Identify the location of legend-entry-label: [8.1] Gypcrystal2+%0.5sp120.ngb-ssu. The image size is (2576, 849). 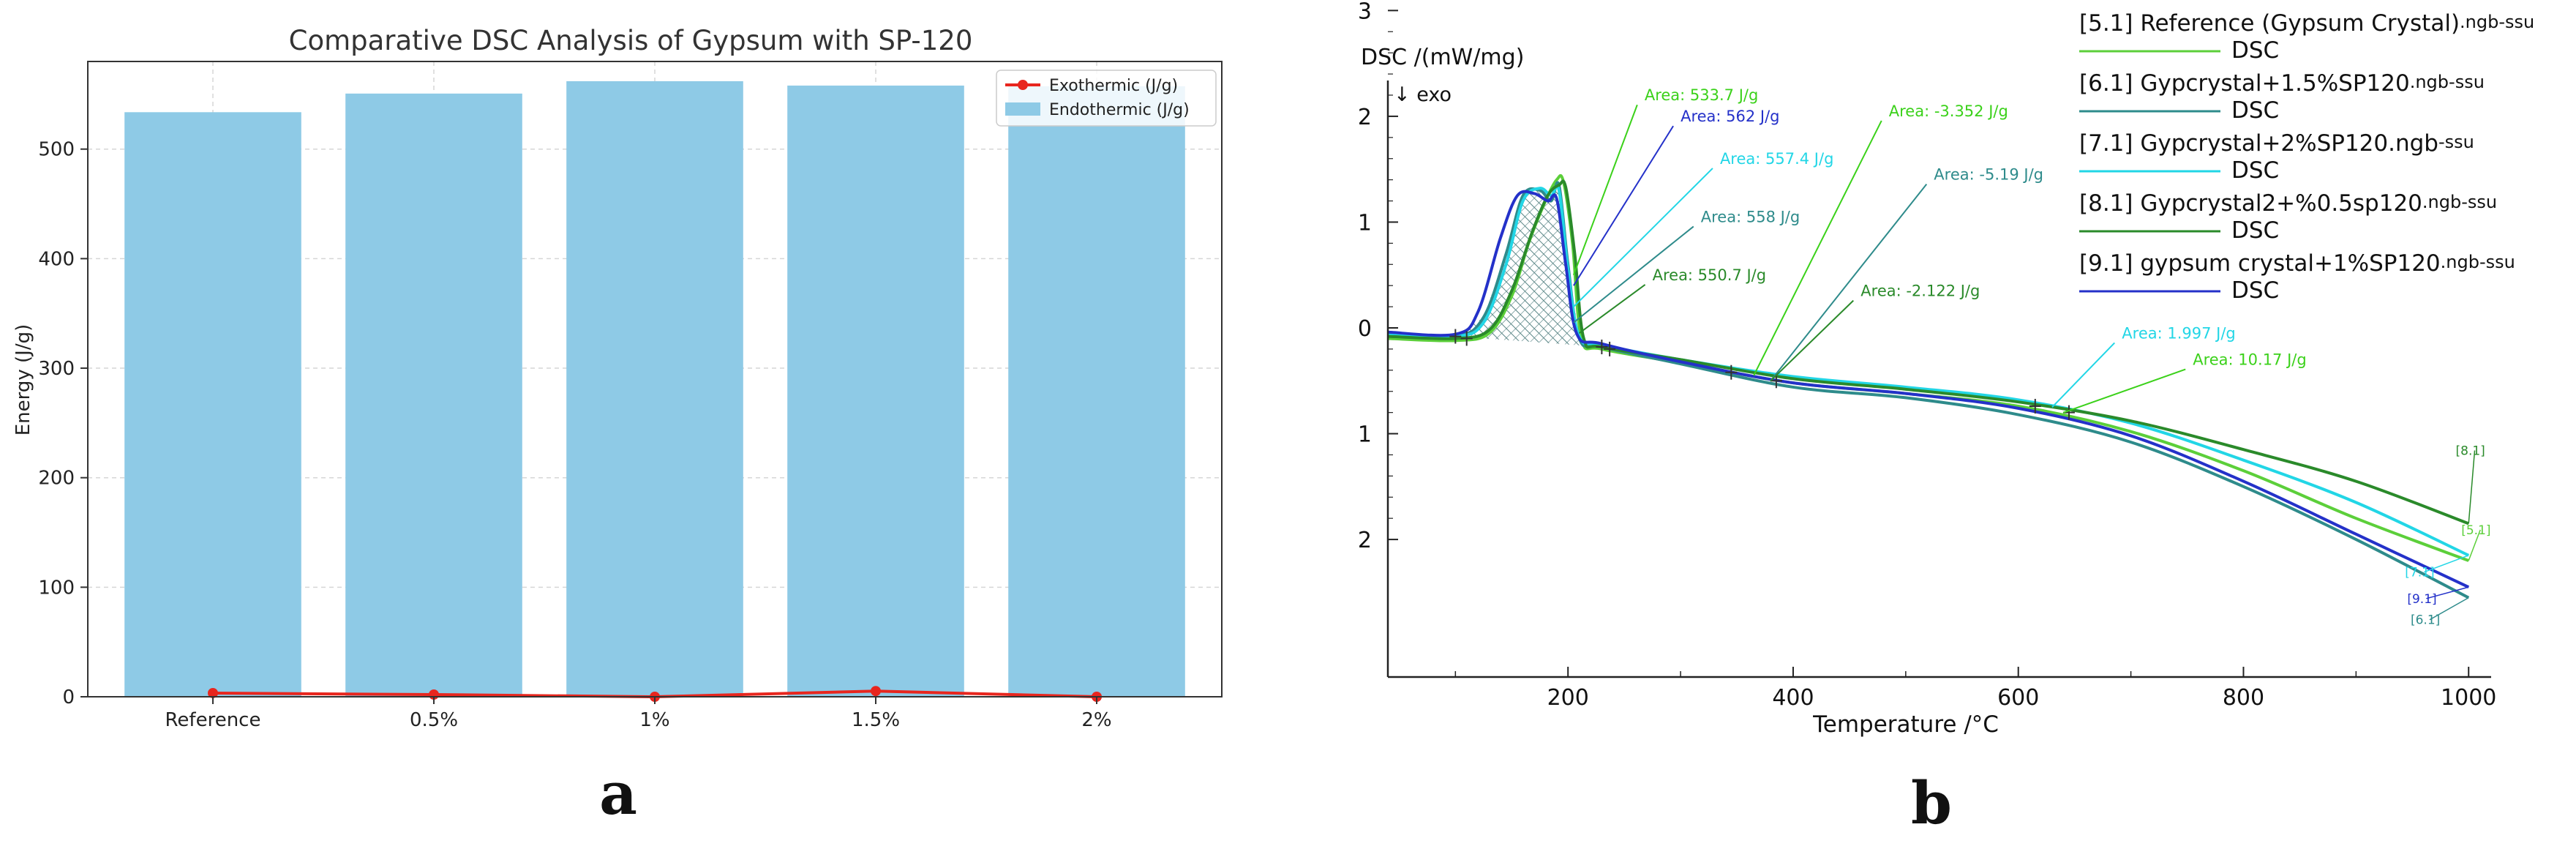
(2288, 203).